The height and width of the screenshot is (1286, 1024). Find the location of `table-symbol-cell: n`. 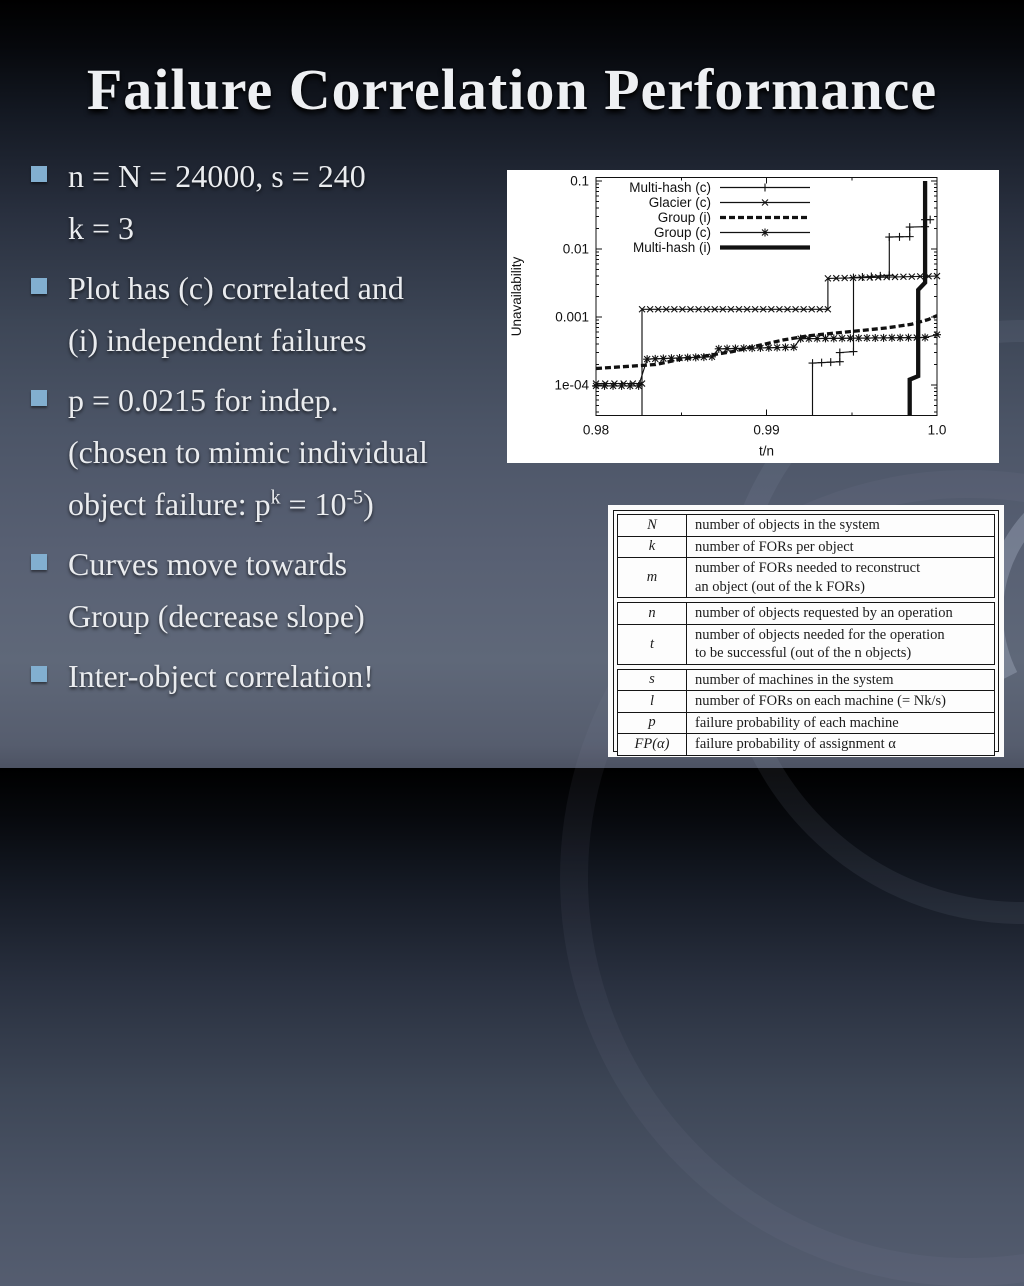

table-symbol-cell: n is located at coordinates (652, 613).